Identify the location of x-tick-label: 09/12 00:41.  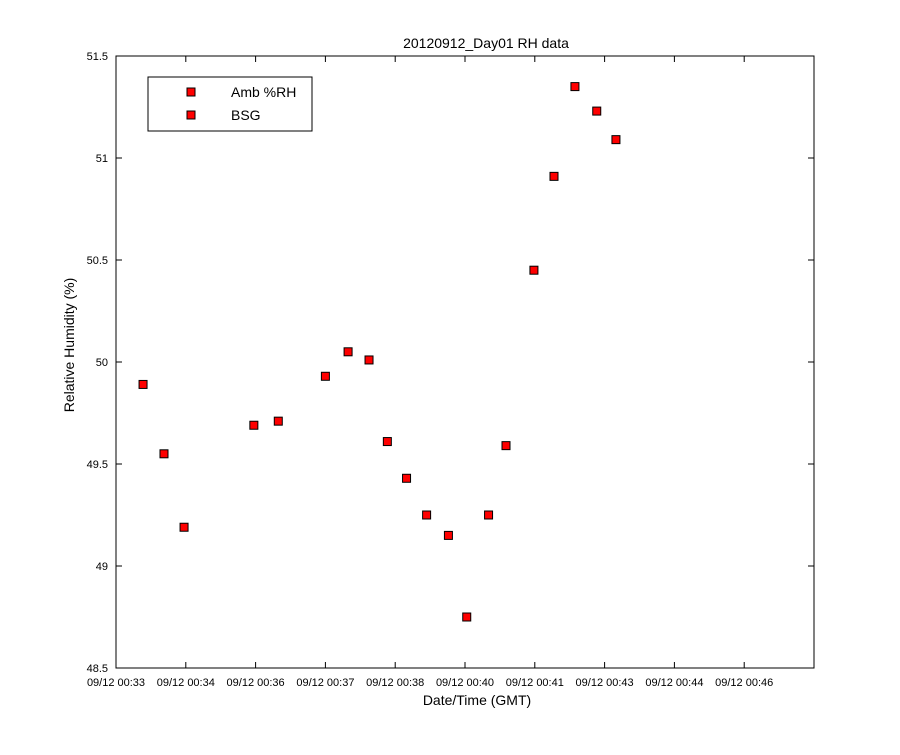
(535, 683).